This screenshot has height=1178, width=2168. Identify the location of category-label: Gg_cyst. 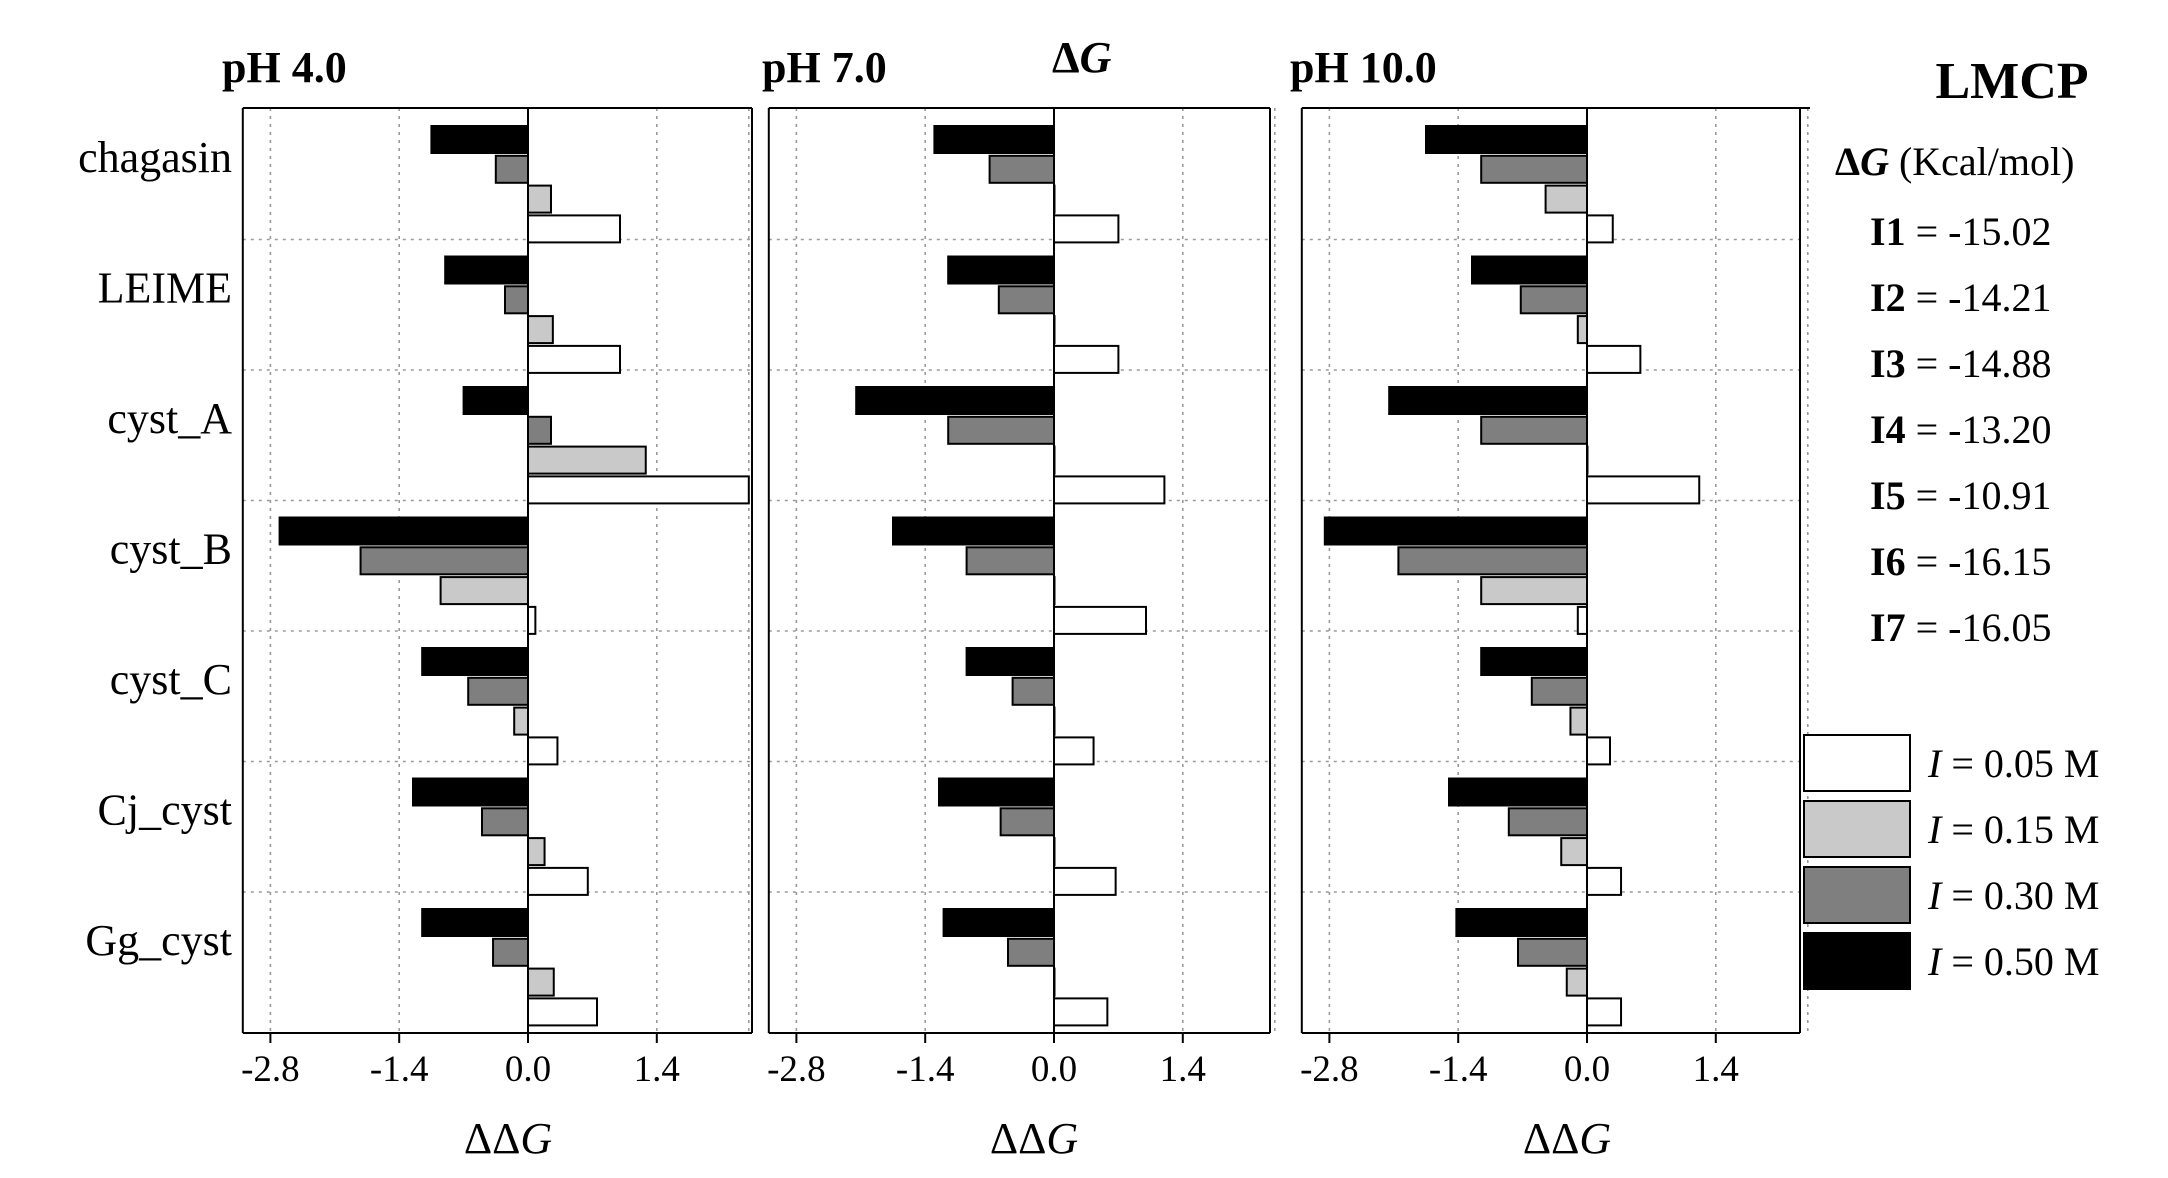
(158, 940).